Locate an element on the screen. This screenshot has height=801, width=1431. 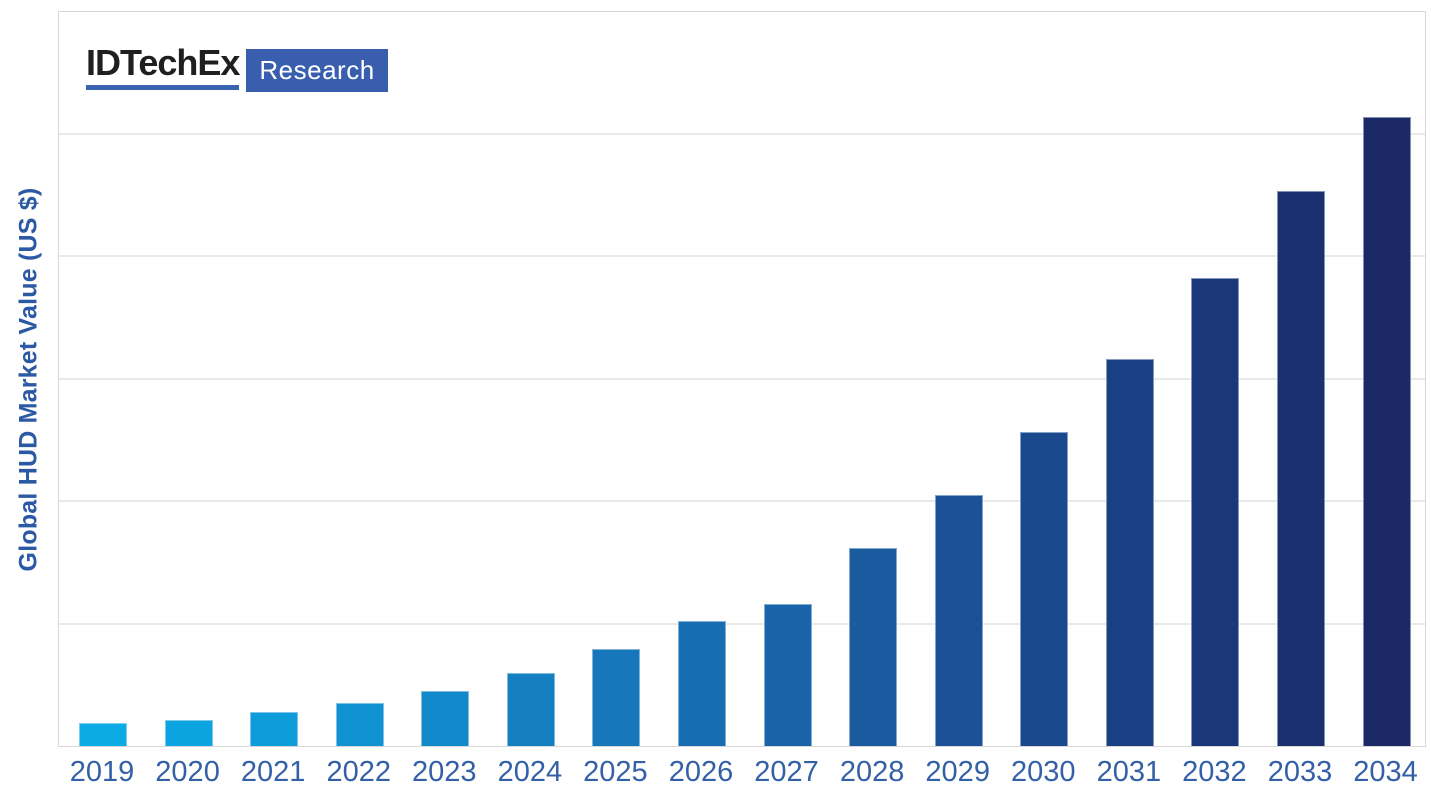
bar-2027 is located at coordinates (787, 675).